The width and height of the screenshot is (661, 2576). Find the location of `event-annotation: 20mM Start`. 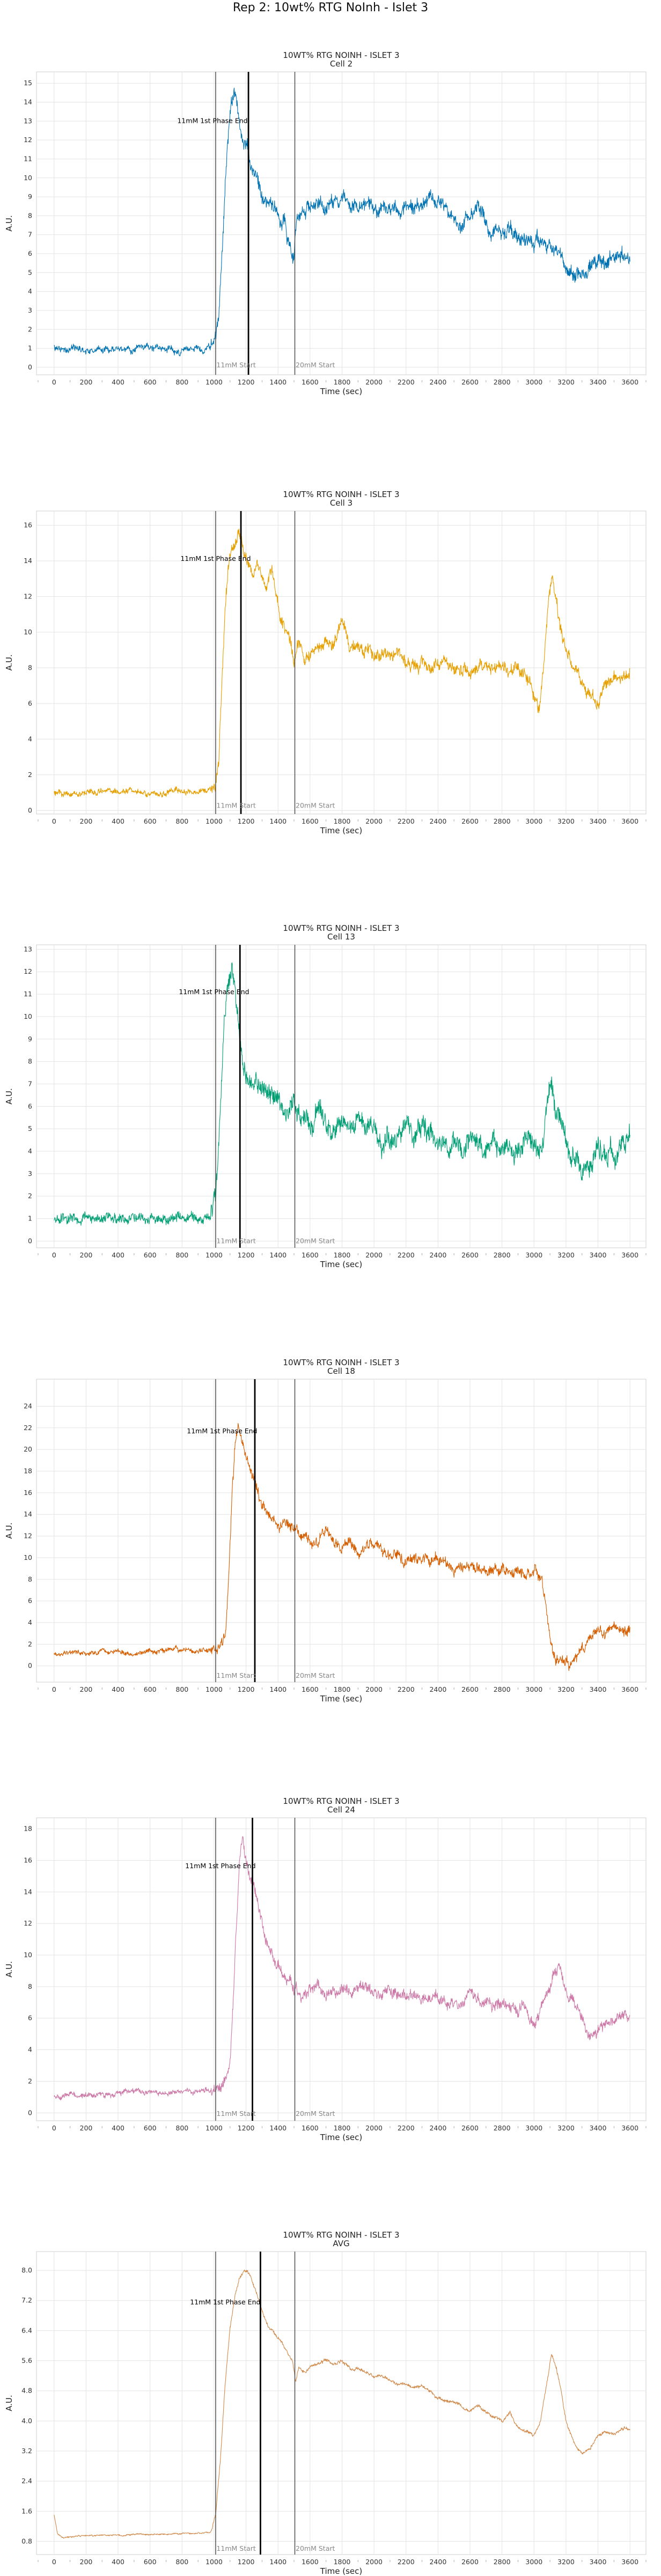

event-annotation: 20mM Start is located at coordinates (315, 1241).